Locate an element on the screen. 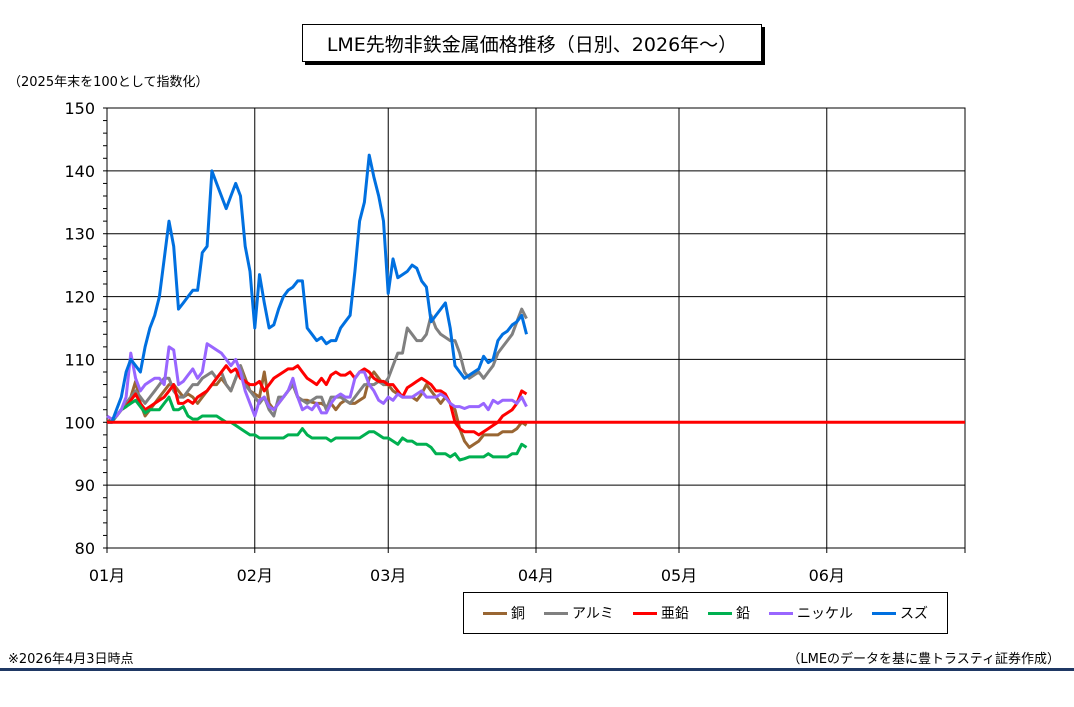 The height and width of the screenshot is (707, 1074). legend-item-4: 鉛 is located at coordinates (728, 613).